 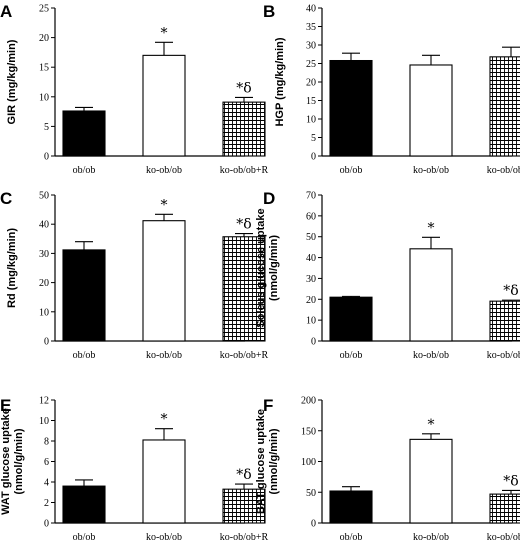 I want to click on y-tick-label: 6, so click(x=46, y=462).